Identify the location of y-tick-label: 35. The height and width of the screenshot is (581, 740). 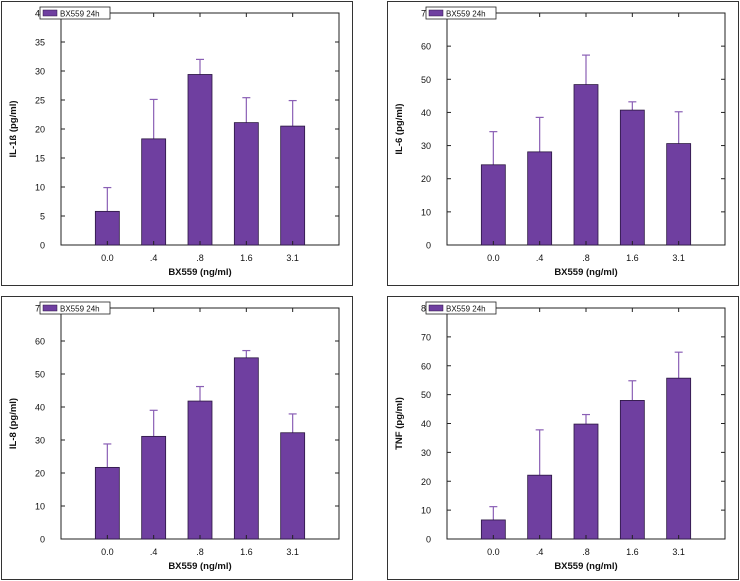
(40, 43).